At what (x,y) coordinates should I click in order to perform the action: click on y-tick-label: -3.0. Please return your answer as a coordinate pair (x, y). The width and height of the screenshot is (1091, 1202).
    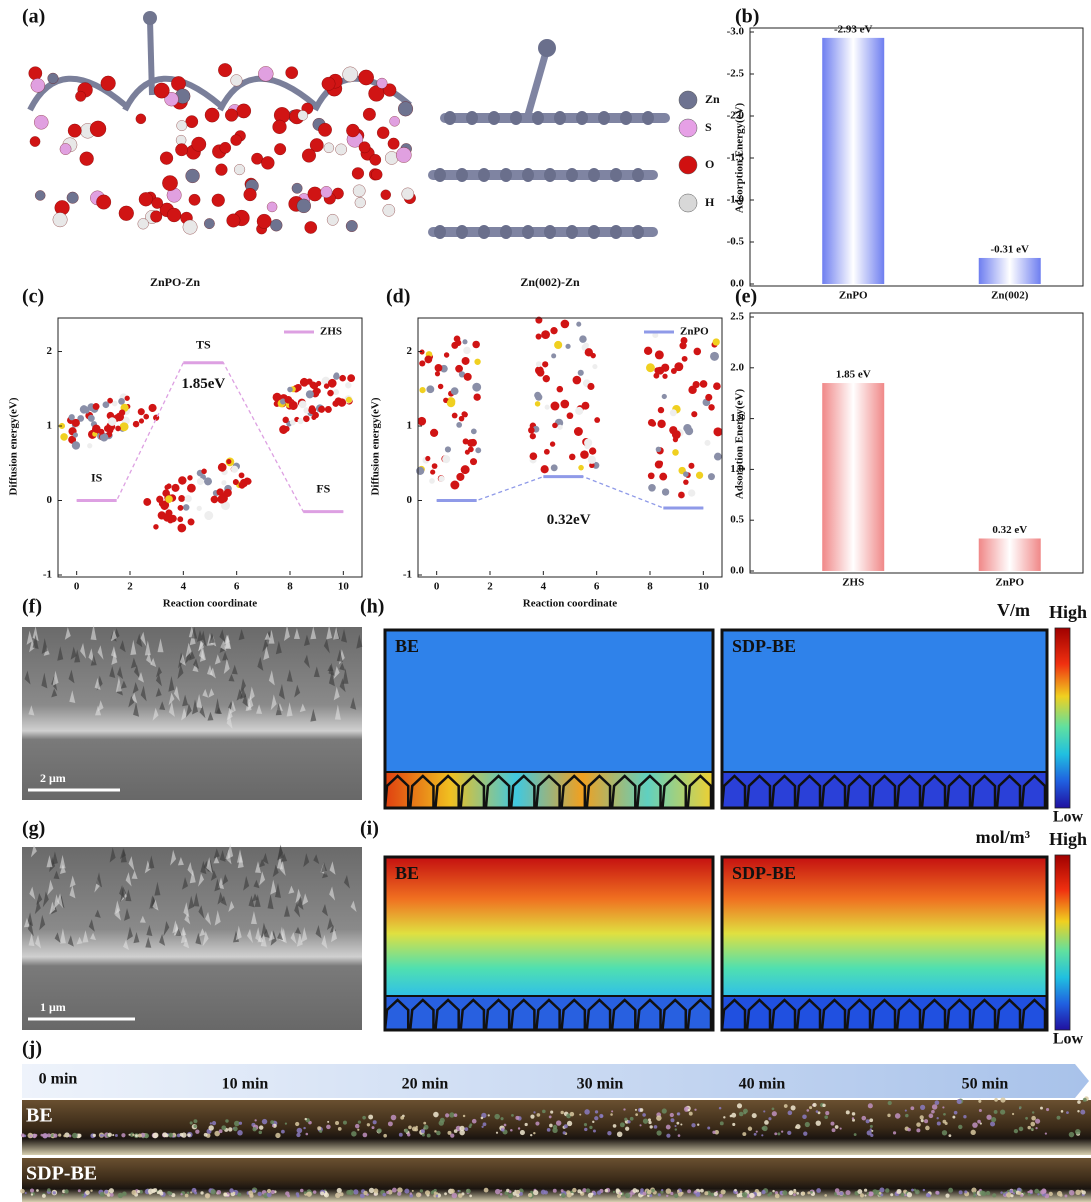
    Looking at the image, I should click on (736, 32).